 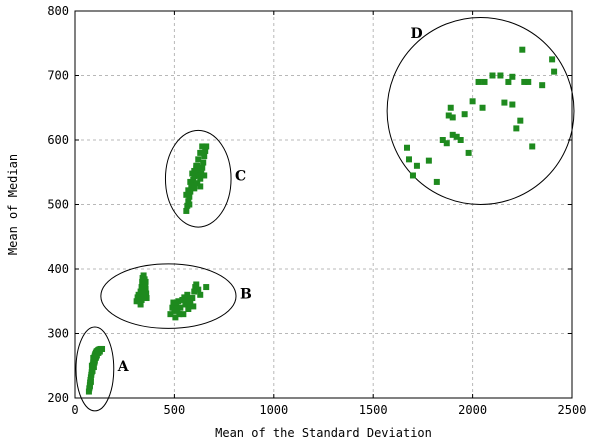 I want to click on cluster-a-label: A, so click(x=123, y=367).